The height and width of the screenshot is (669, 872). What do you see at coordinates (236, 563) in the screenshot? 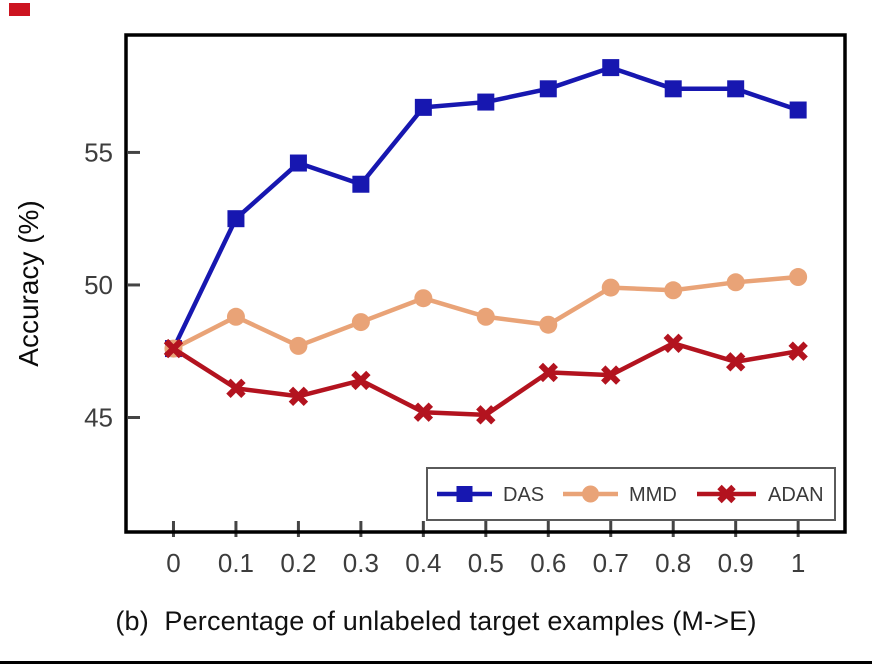
I see `x-tick-label: 0.1` at bounding box center [236, 563].